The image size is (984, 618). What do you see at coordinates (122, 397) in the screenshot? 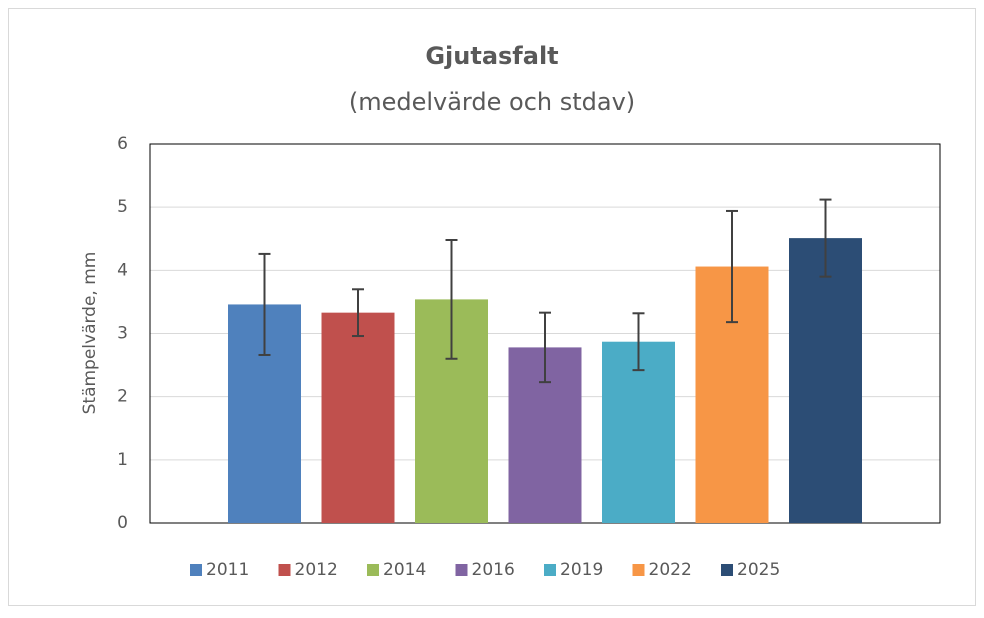
I see `y-tick-label: 2` at bounding box center [122, 397].